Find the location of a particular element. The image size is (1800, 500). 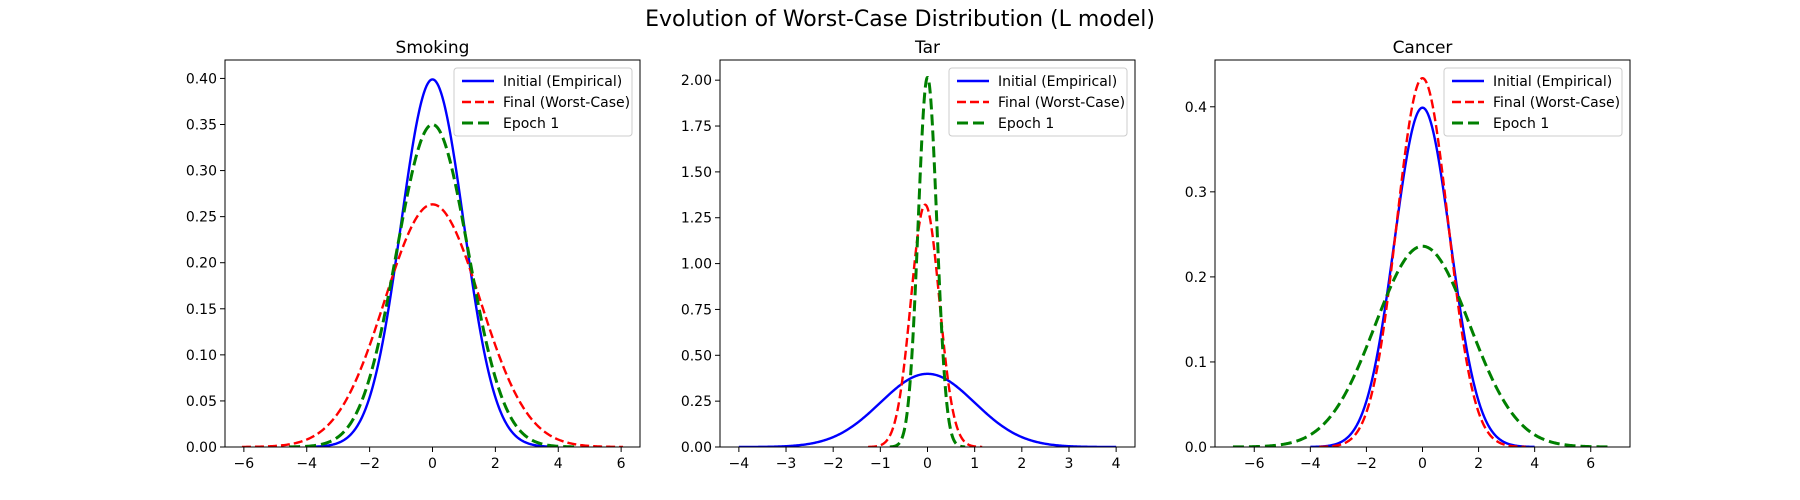

x-tick-label: 1 is located at coordinates (974, 464).